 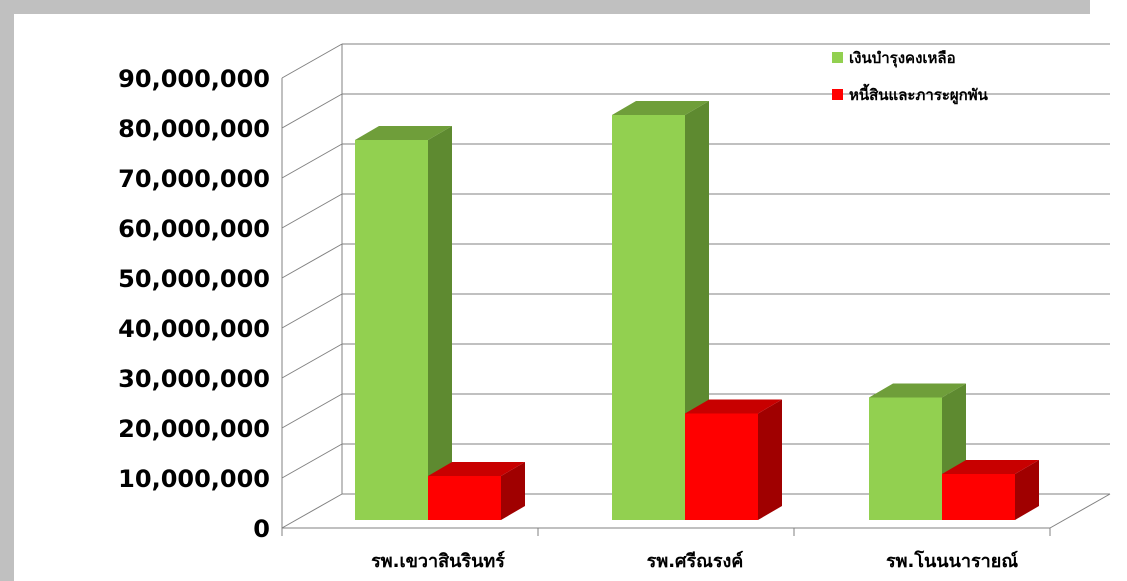 What do you see at coordinates (194, 129) in the screenshot?
I see `y-tick-label: 80,000,000` at bounding box center [194, 129].